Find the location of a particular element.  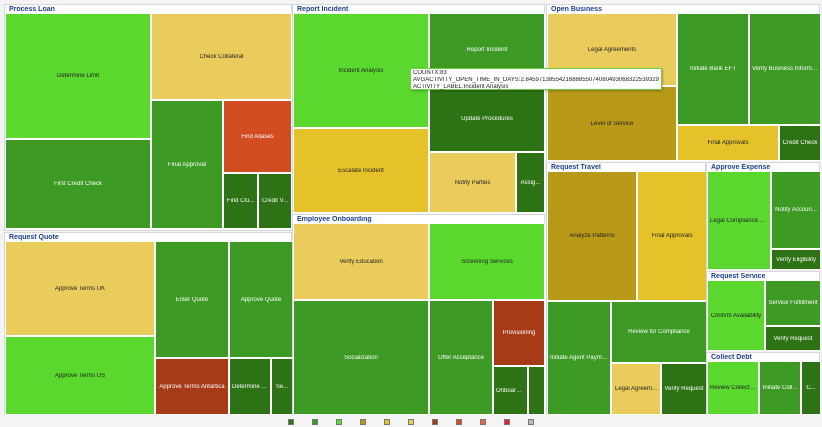

treemap-tile: Final Approval is located at coordinates (187, 164).